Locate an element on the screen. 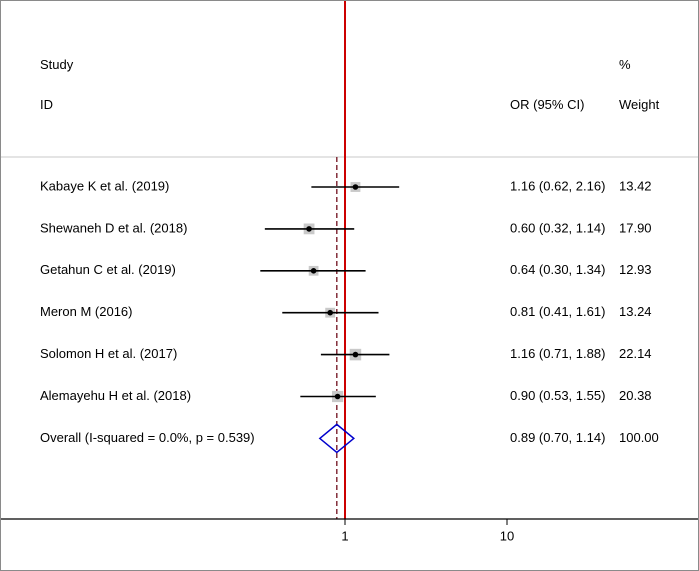  overall-weight-text: 100.00 is located at coordinates (639, 437).